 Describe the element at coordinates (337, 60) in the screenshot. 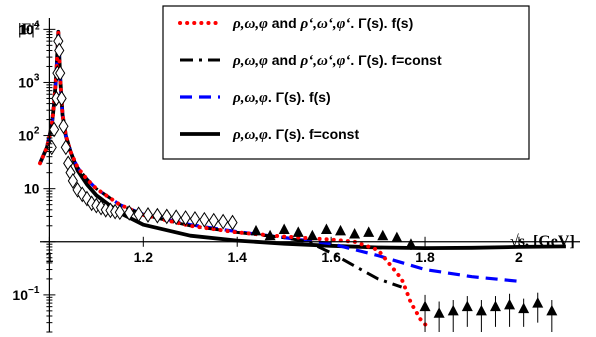

I see `legend-label: ρ,ω,φ and ρ‘,ω‘,φ‘. Γ(s). f=const` at that location.